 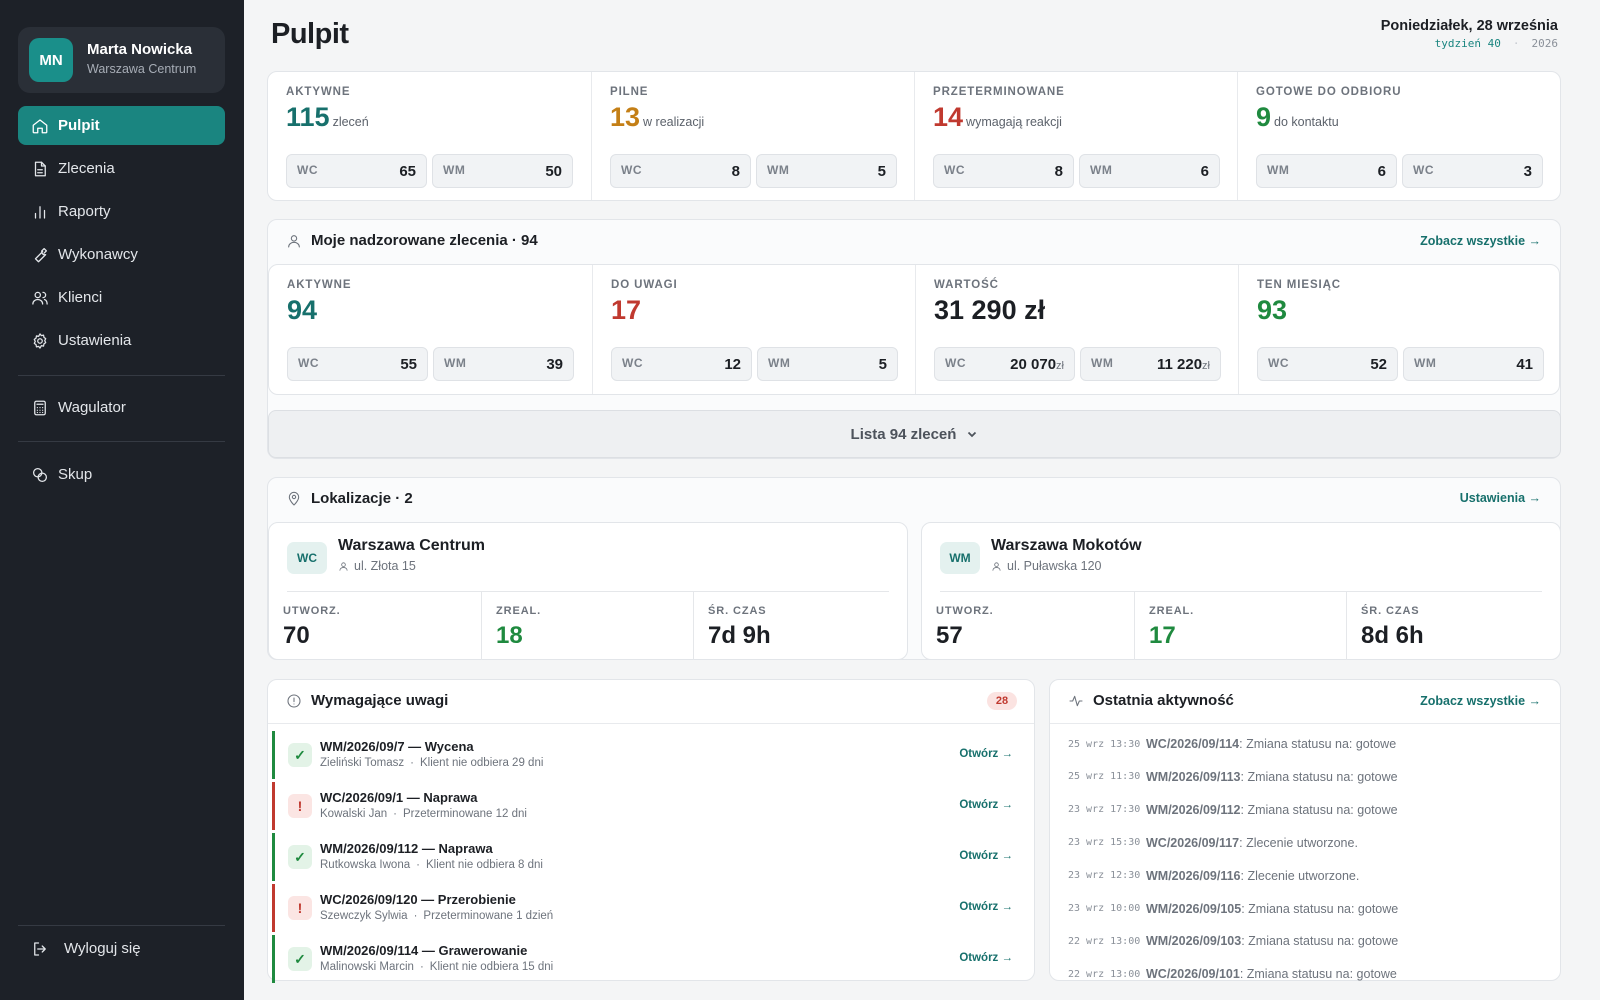 What do you see at coordinates (1500, 498) in the screenshot?
I see `locations-settings-link: Ustawienia →` at bounding box center [1500, 498].